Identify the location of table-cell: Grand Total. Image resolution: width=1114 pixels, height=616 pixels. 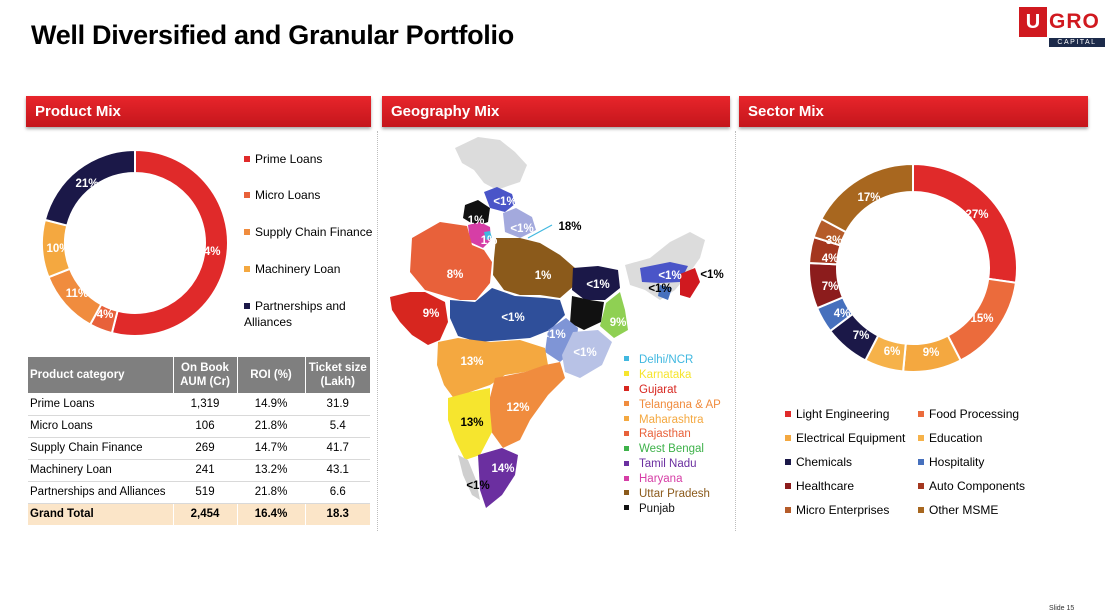
(100, 514).